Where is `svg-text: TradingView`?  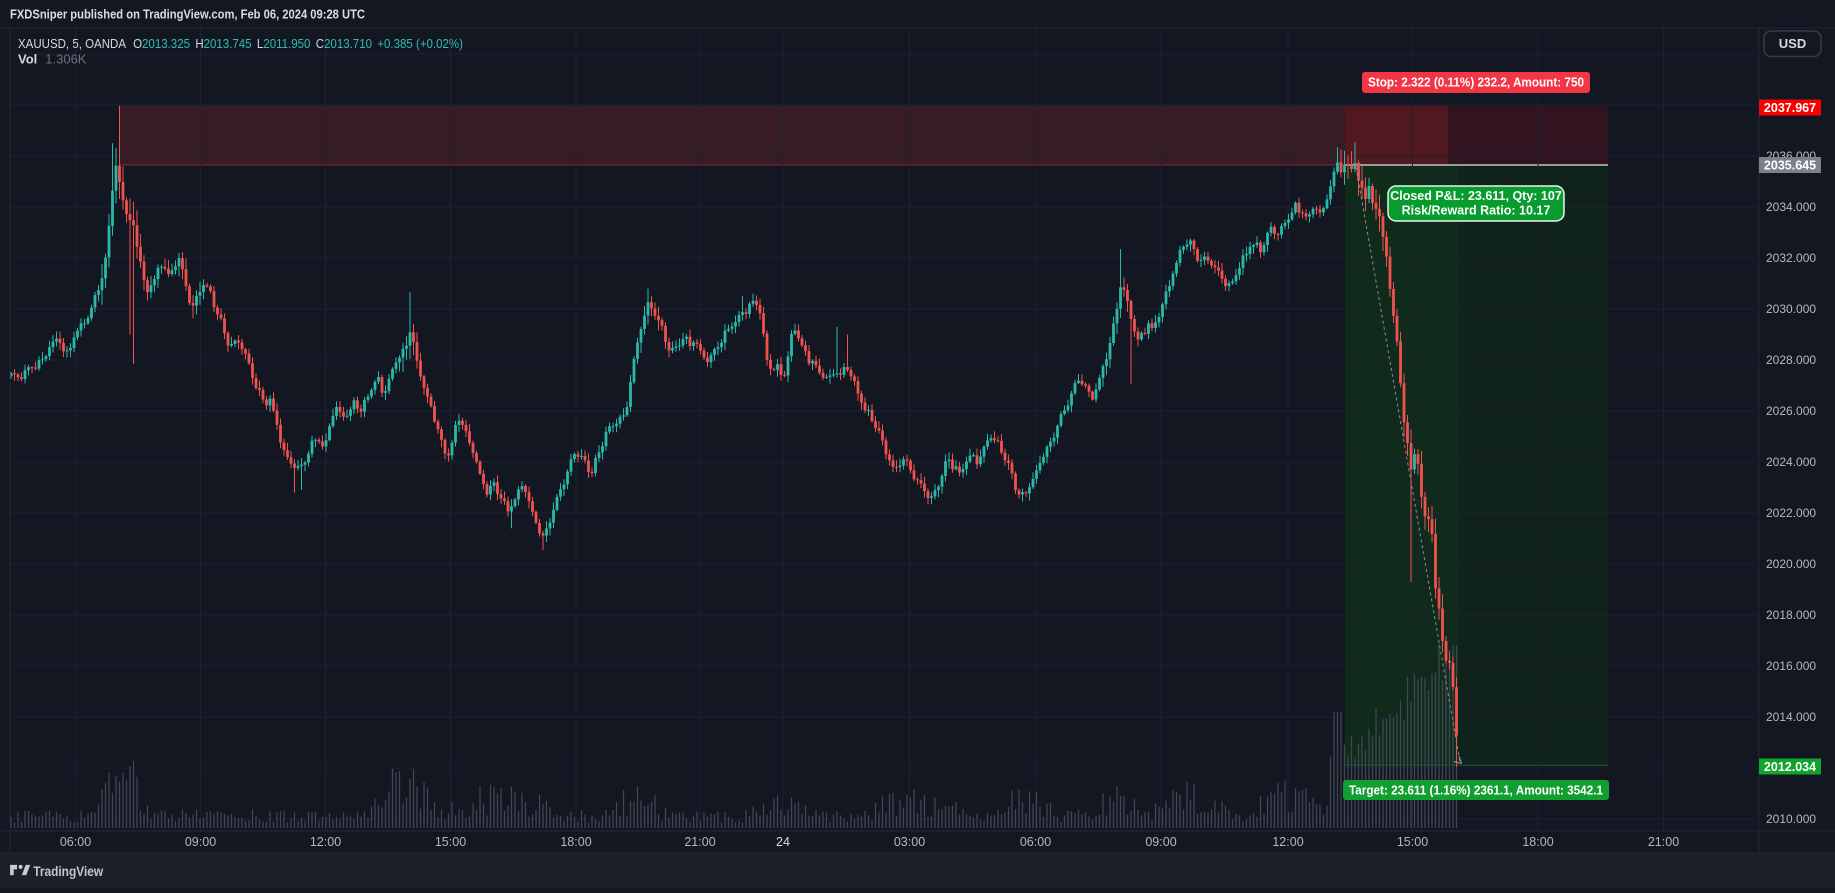 svg-text: TradingView is located at coordinates (68, 871).